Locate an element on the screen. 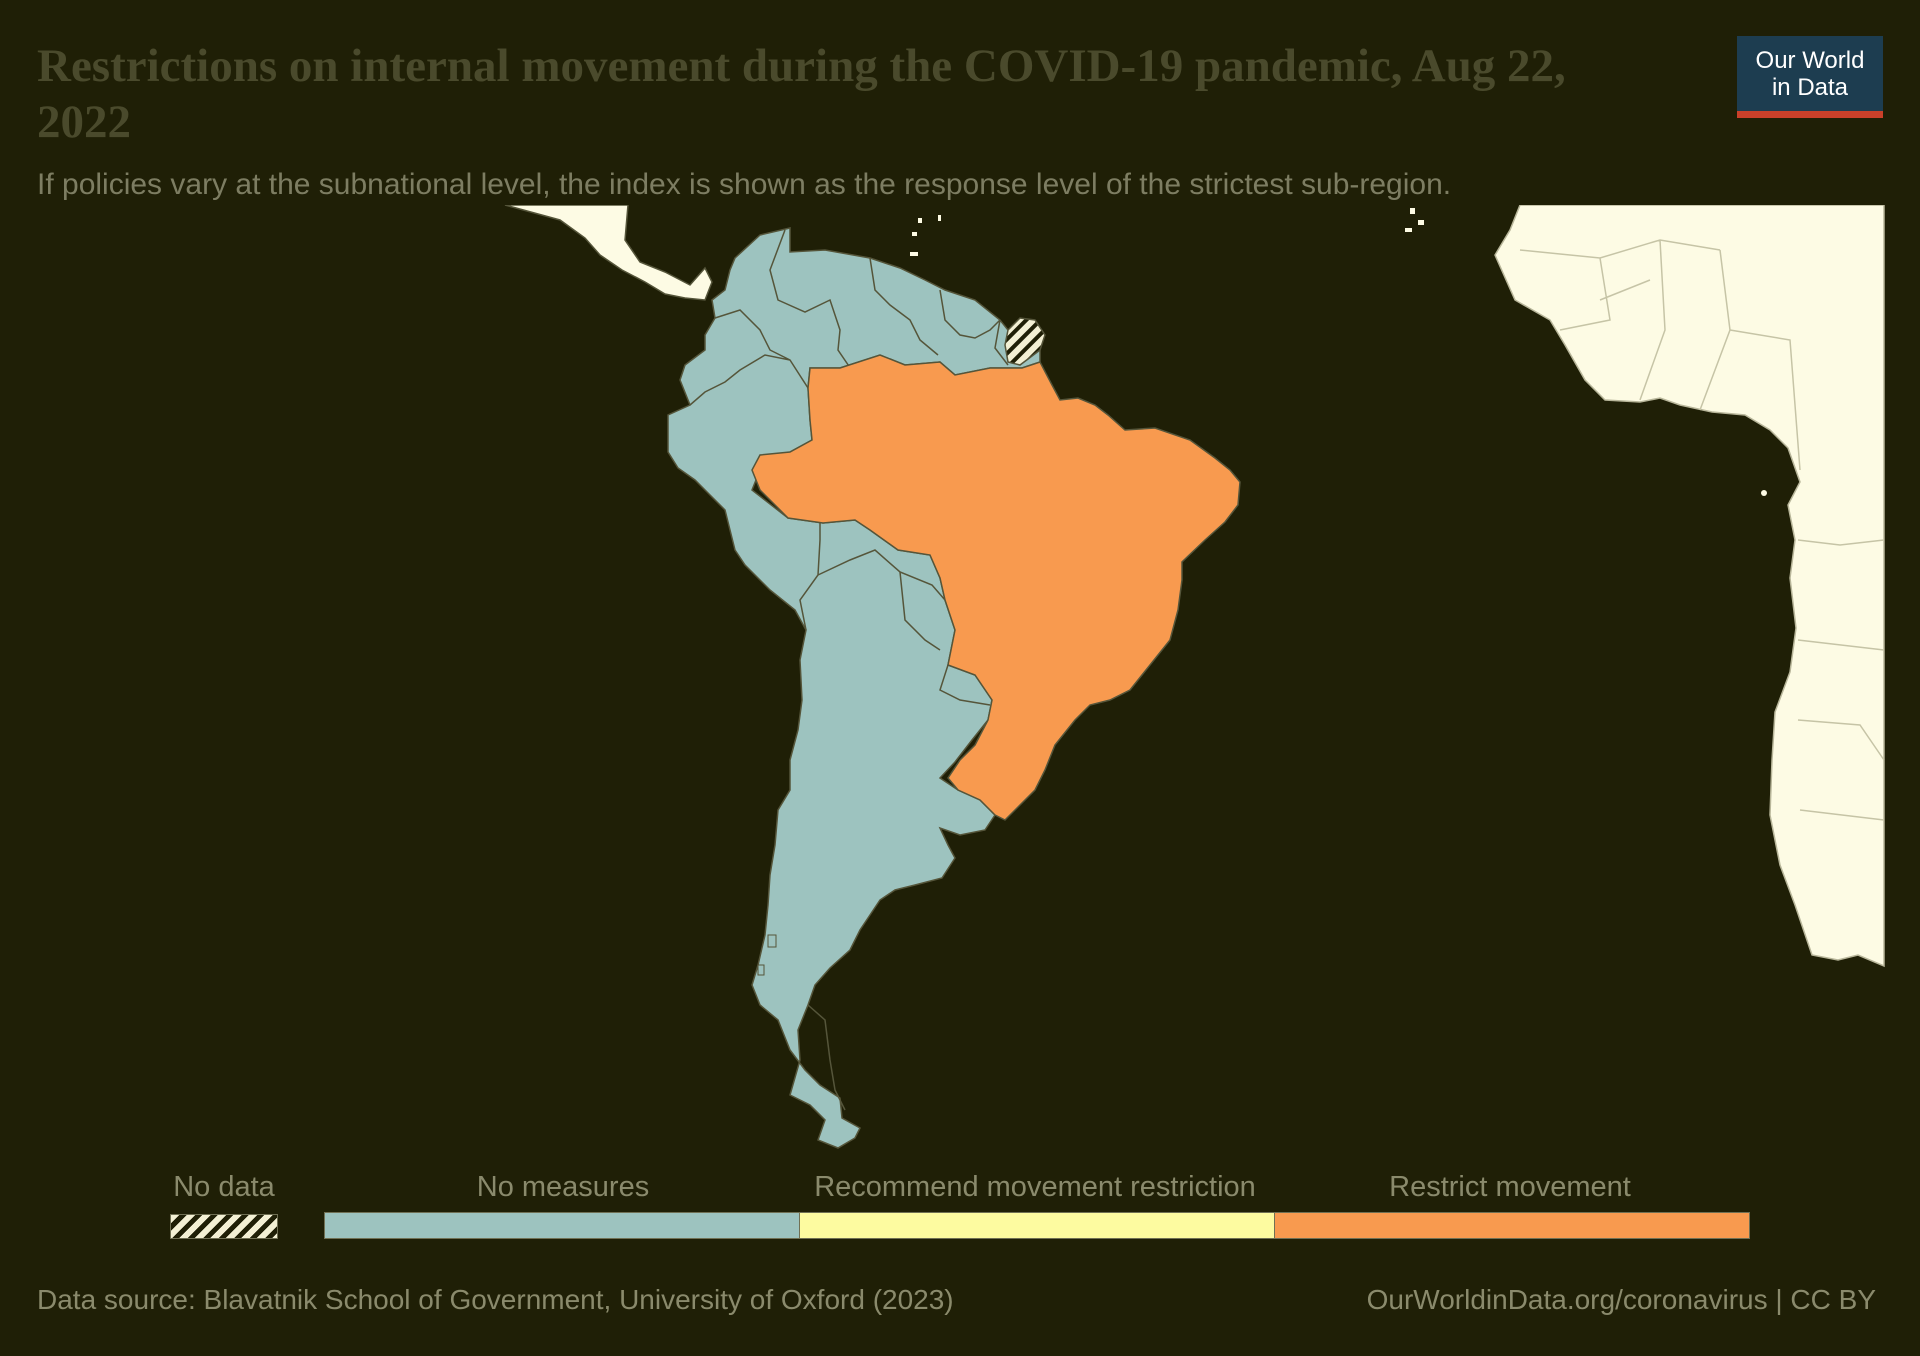  owid-logo: Our World in Data is located at coordinates (1810, 77).